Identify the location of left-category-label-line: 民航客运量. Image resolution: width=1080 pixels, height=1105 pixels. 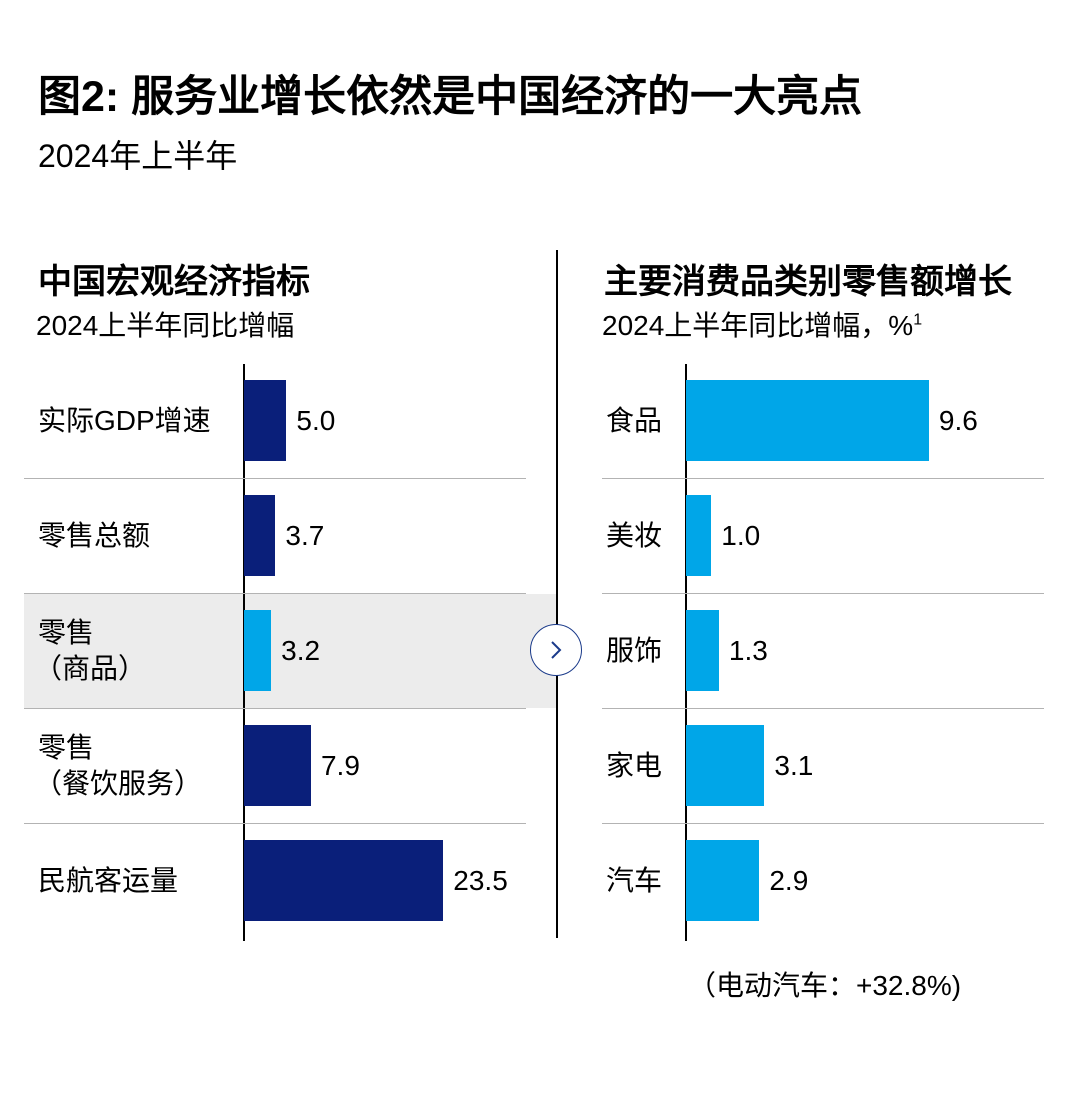
(108, 880).